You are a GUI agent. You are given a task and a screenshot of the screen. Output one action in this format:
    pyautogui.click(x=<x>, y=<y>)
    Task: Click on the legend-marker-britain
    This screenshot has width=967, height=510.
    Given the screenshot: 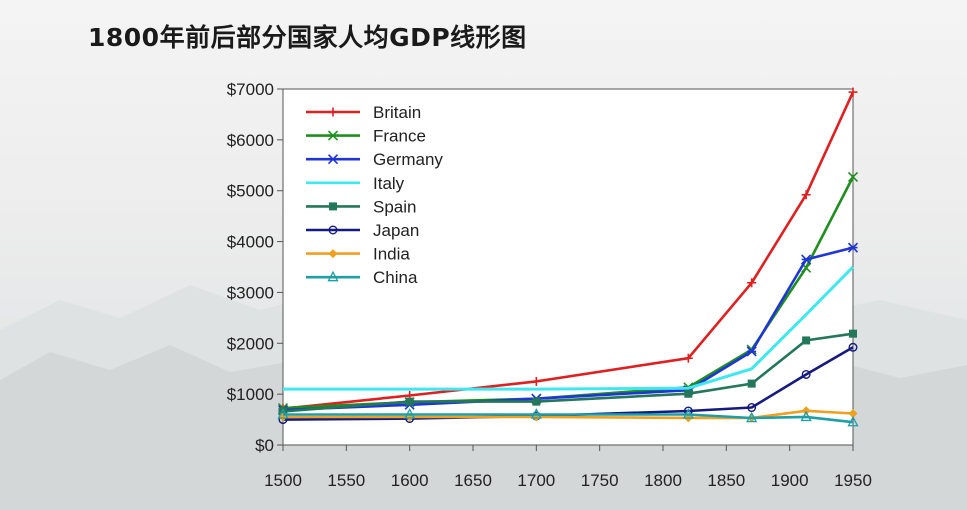 What is the action you would take?
    pyautogui.click(x=333, y=112)
    